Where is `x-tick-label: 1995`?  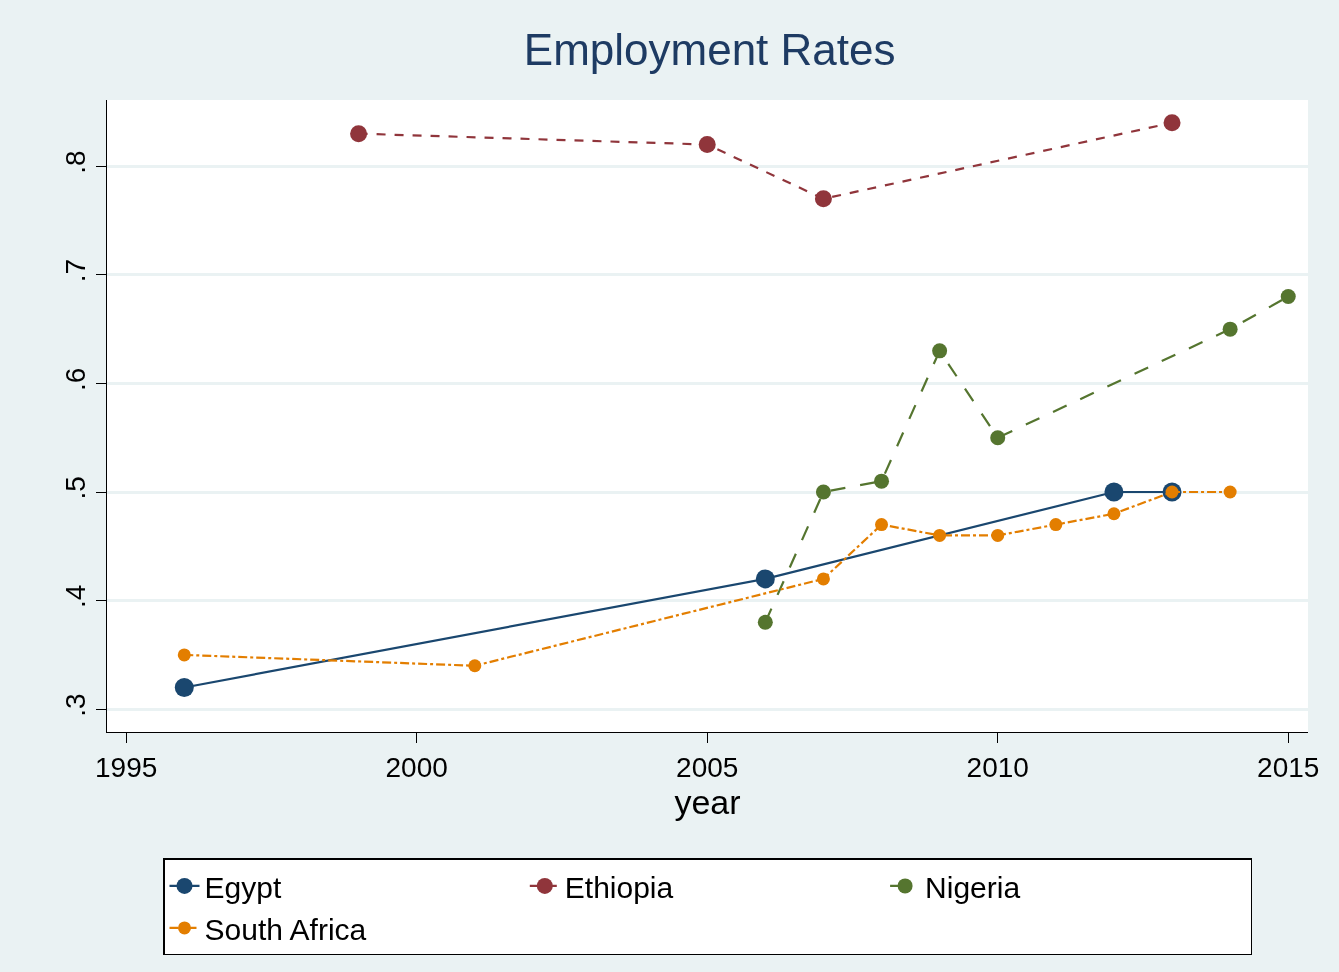 x-tick-label: 1995 is located at coordinates (126, 767).